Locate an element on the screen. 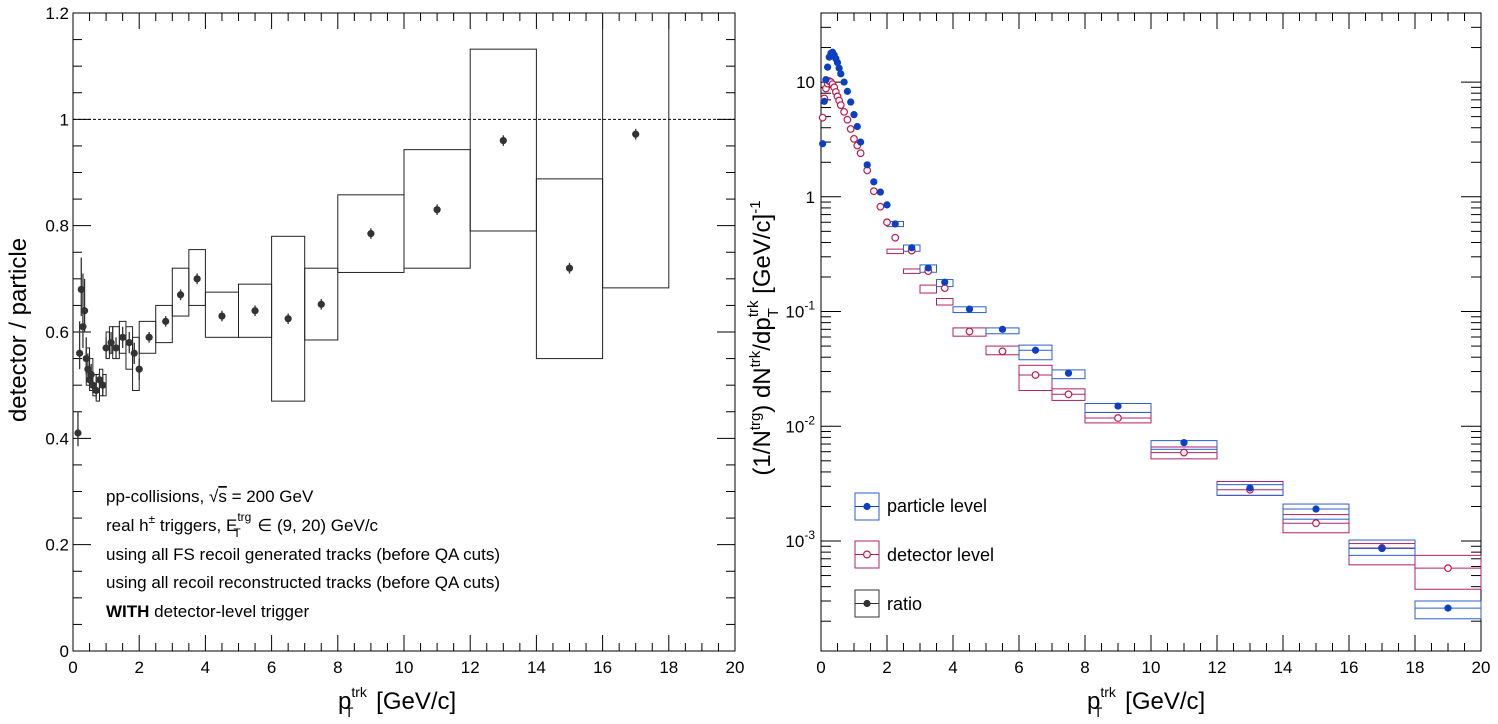 The height and width of the screenshot is (724, 1498). legend-entry-particle-level: particle level is located at coordinates (920, 506).